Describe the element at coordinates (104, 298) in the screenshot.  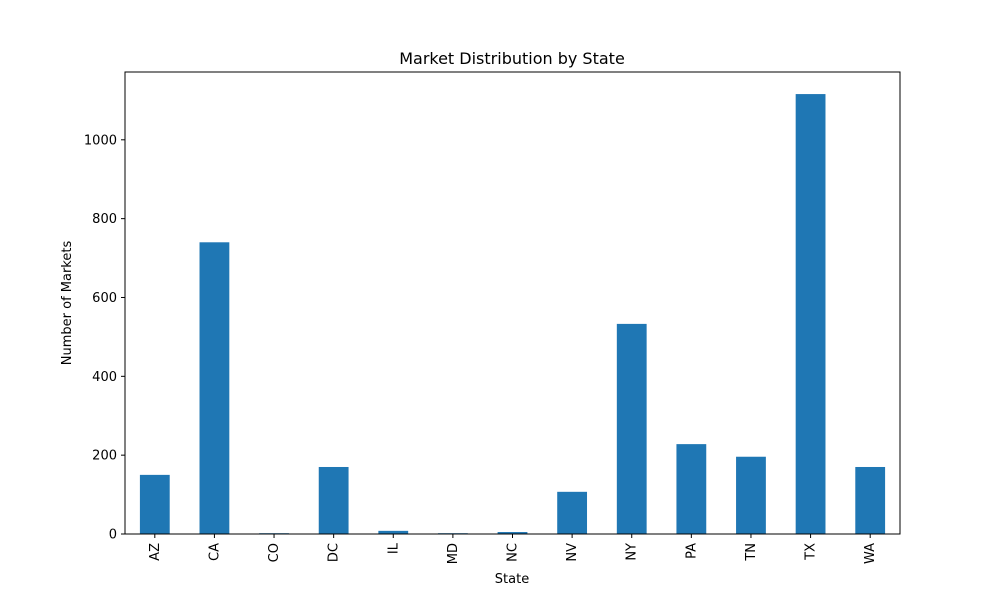
I see `y-tick-label-600: 600` at that location.